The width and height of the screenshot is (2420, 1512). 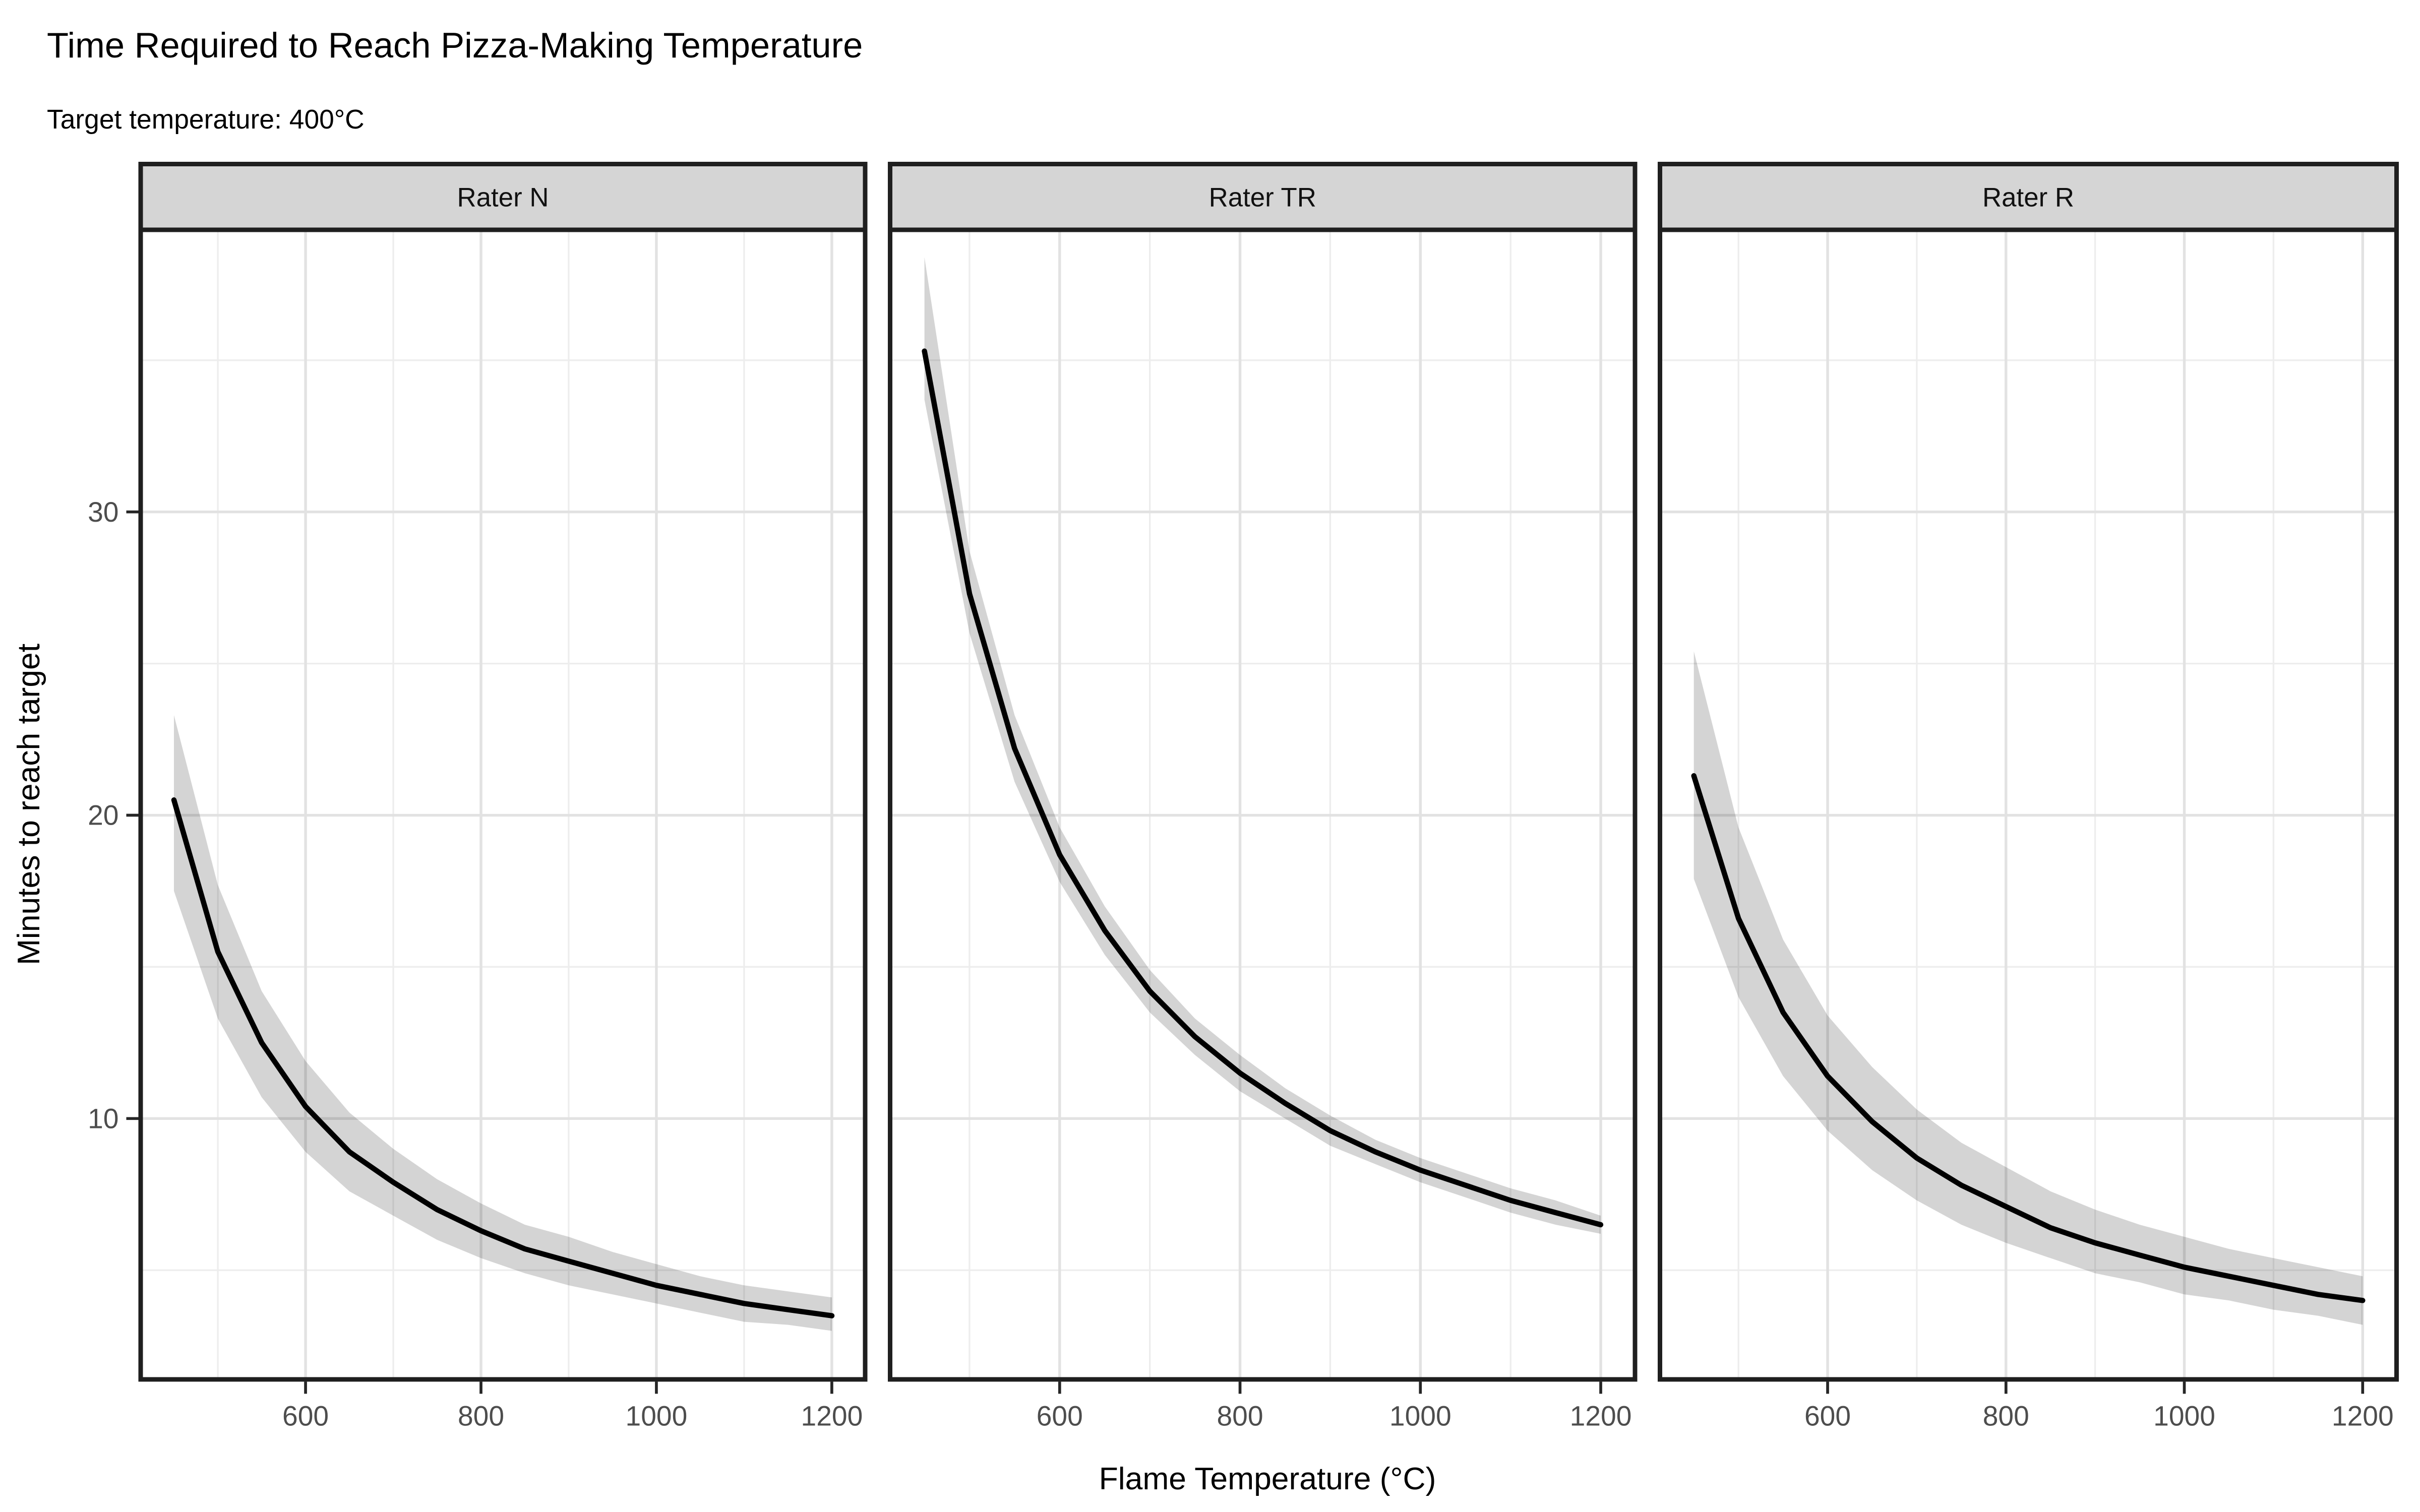 I want to click on facet-strip-label: Rater TR, so click(x=1262, y=197).